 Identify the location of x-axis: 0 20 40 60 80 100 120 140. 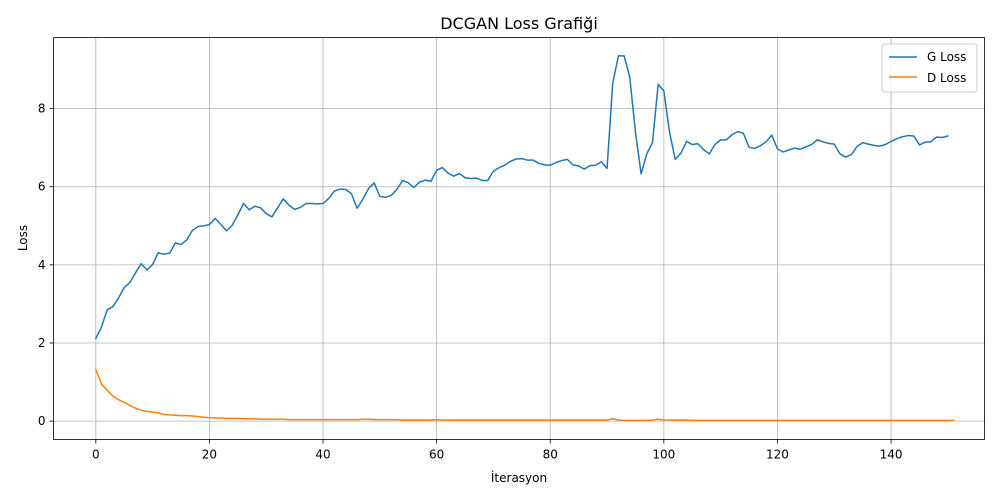
(497, 450).